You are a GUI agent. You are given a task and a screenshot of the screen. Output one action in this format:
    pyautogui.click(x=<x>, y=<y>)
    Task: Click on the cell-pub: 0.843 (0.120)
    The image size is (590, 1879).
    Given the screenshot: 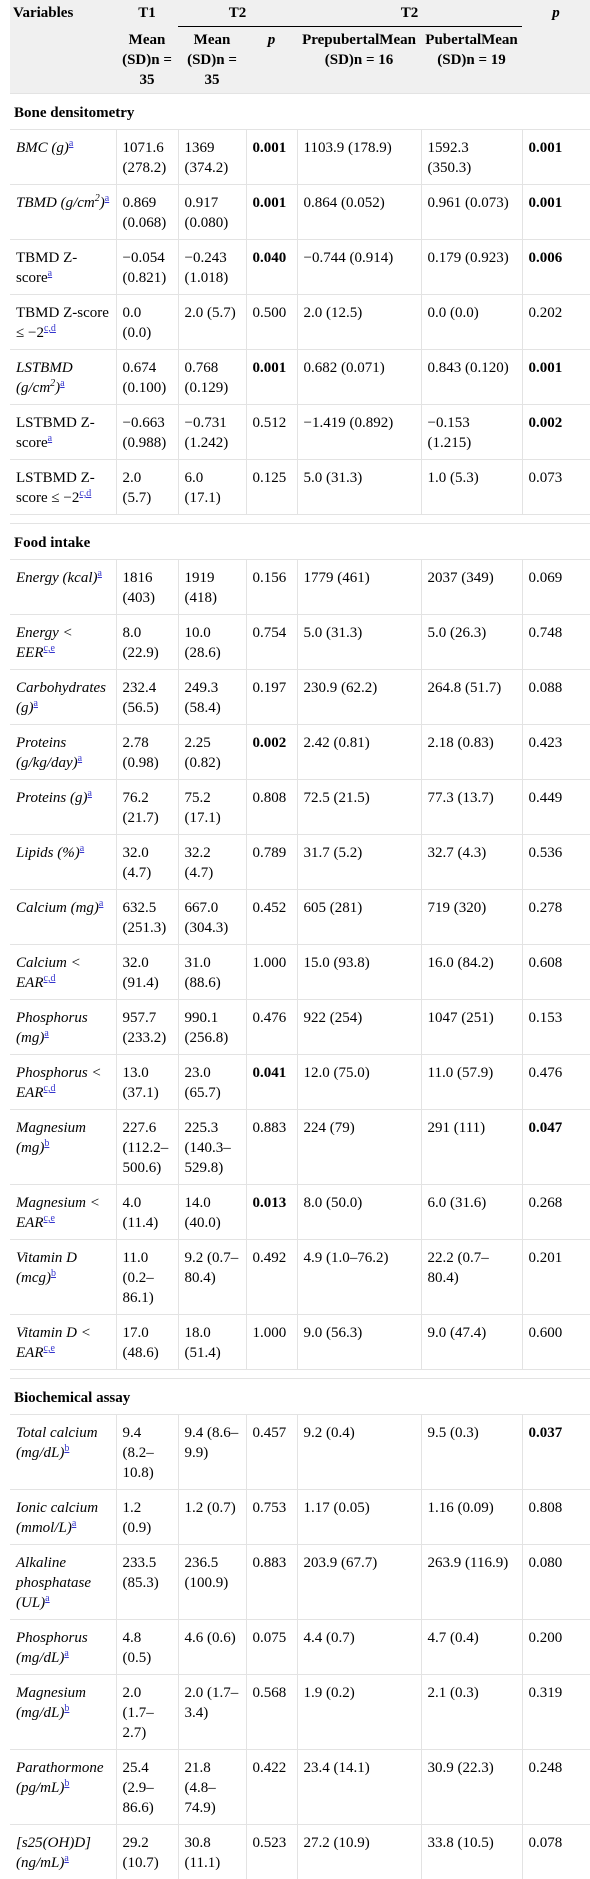 What is the action you would take?
    pyautogui.click(x=471, y=377)
    